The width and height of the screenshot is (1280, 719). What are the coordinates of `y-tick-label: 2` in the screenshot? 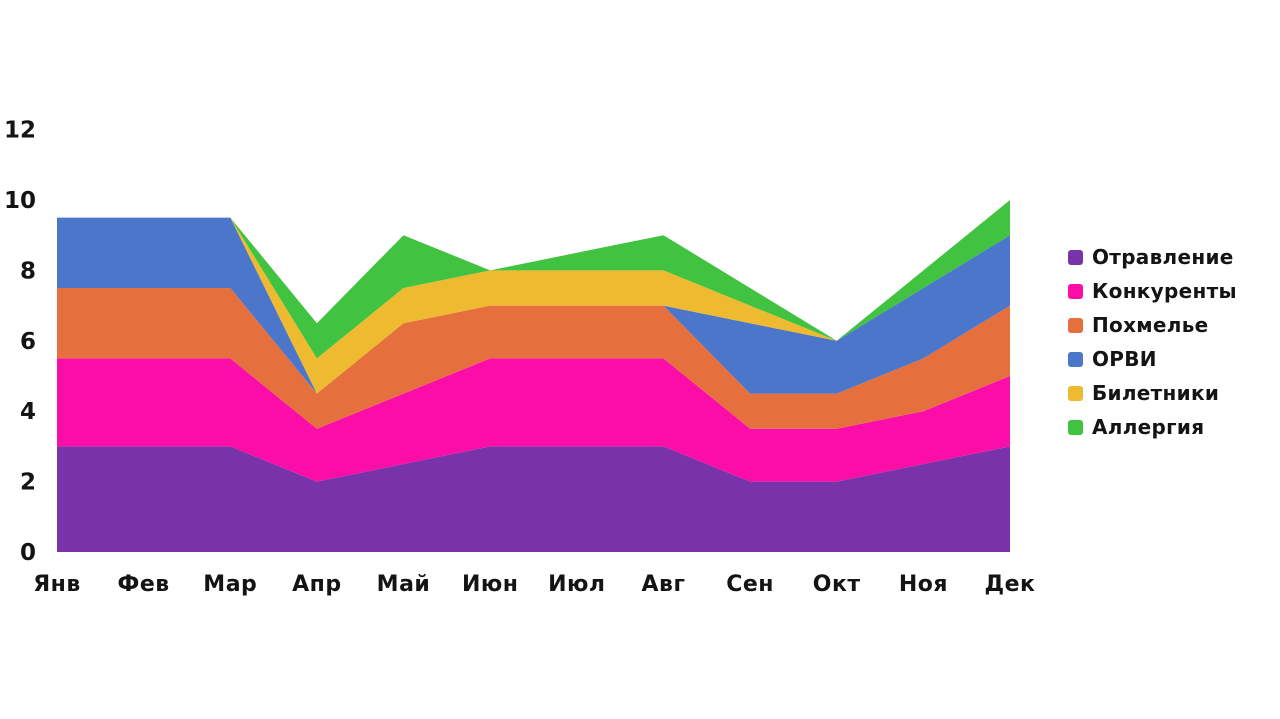 It's located at (28, 483).